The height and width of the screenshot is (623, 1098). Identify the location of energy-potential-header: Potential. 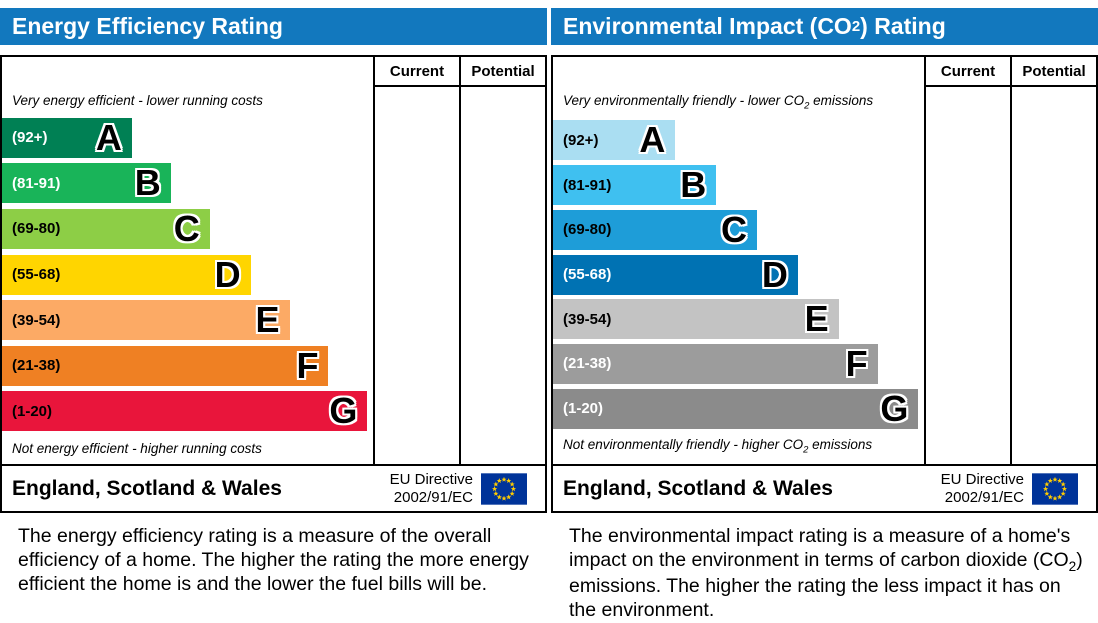
(502, 72).